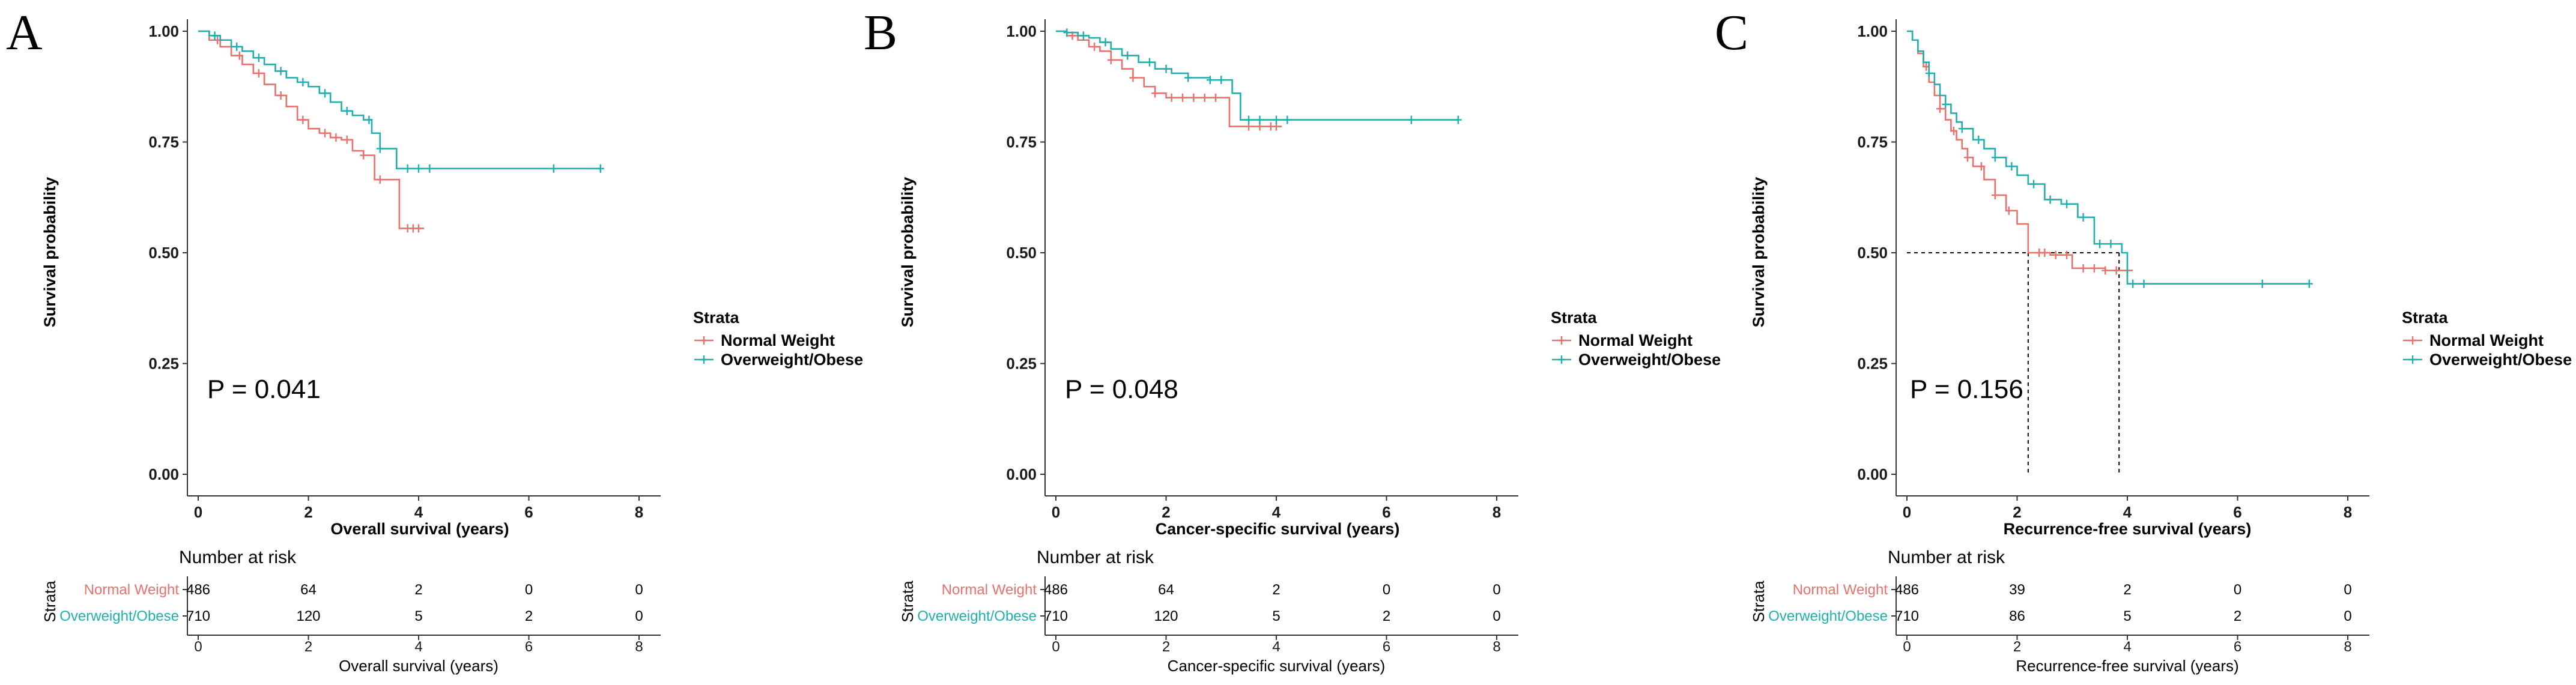 The width and height of the screenshot is (2576, 685). What do you see at coordinates (1166, 647) in the screenshot?
I see `risk-x-tick-label: 2` at bounding box center [1166, 647].